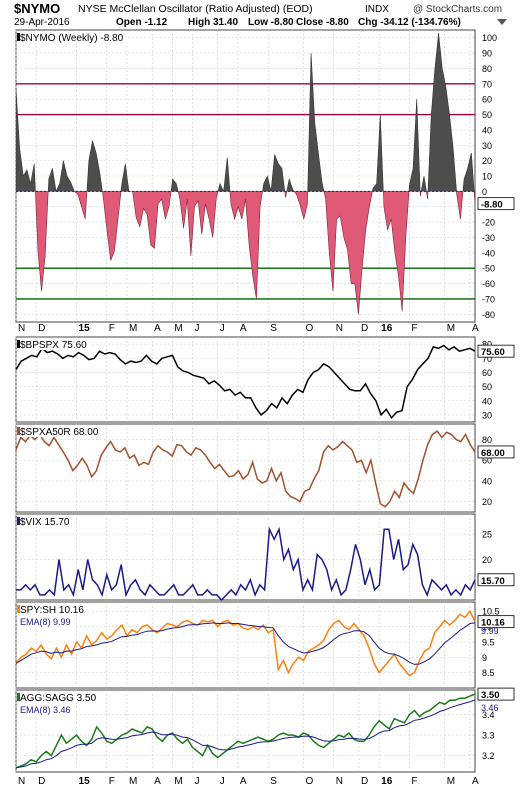 Image resolution: width=520 pixels, height=795 pixels. I want to click on y-tick-label: -40, so click(488, 253).